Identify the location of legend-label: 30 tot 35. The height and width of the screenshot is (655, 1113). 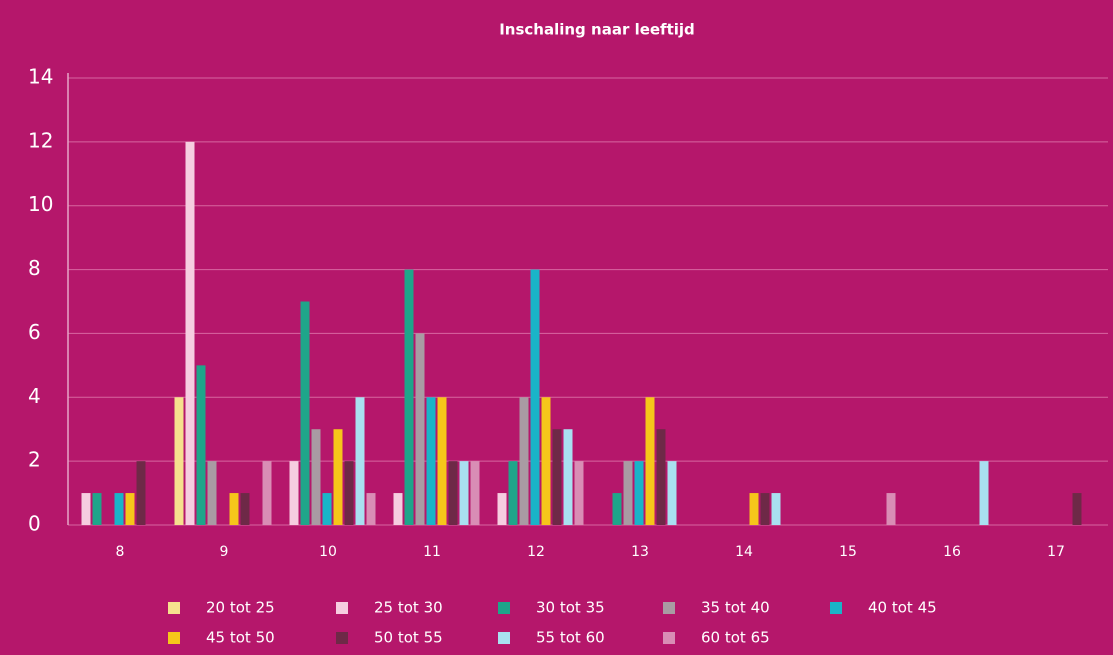
(570, 608).